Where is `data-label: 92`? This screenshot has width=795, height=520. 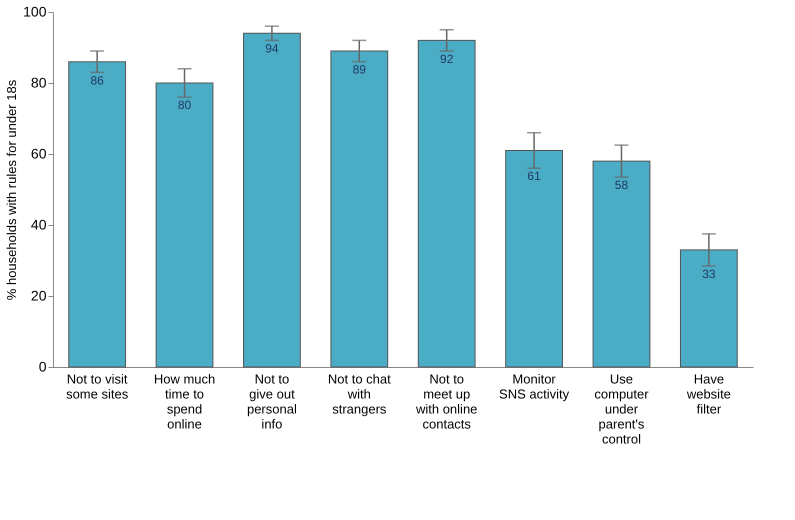 data-label: 92 is located at coordinates (447, 59).